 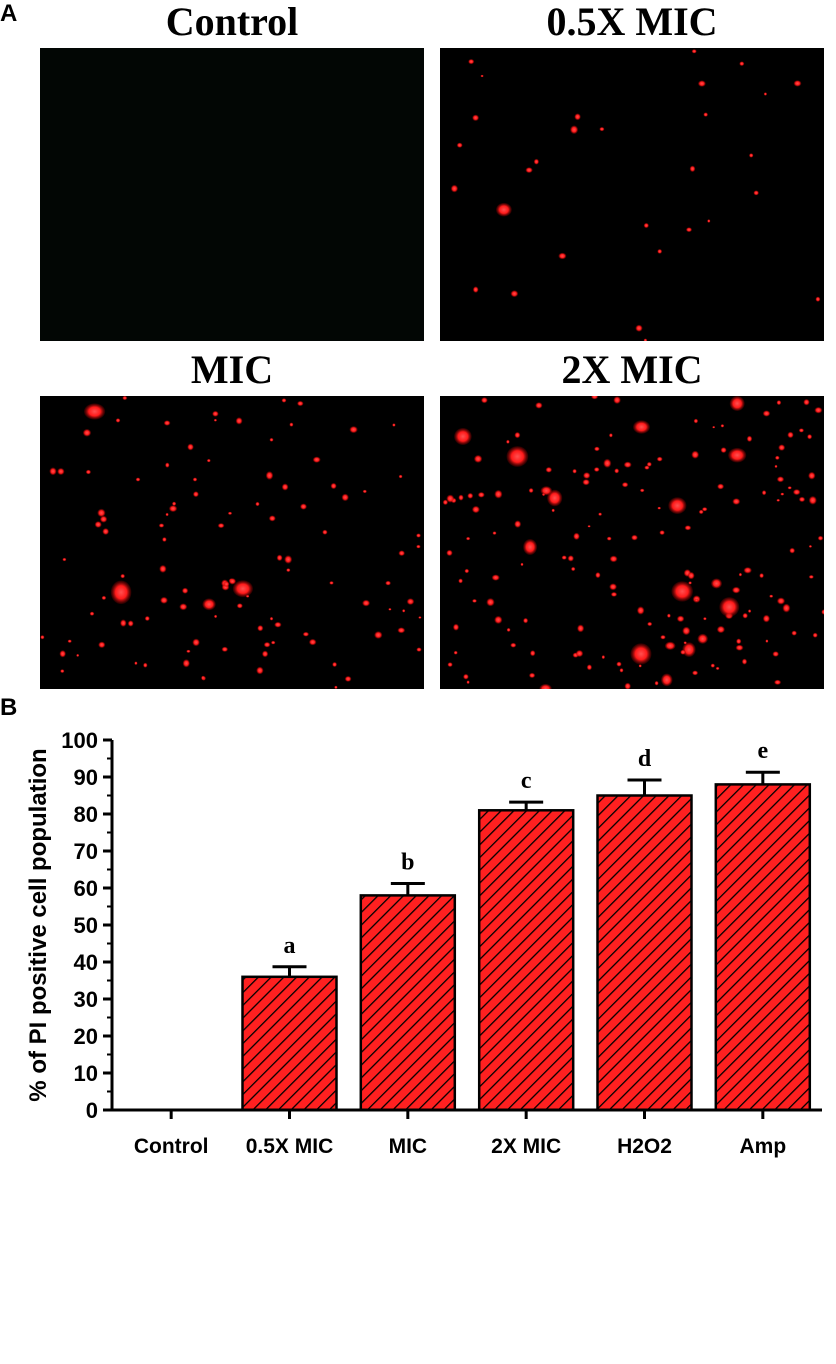 What do you see at coordinates (9, 13) in the screenshot?
I see `panel-a-label: A` at bounding box center [9, 13].